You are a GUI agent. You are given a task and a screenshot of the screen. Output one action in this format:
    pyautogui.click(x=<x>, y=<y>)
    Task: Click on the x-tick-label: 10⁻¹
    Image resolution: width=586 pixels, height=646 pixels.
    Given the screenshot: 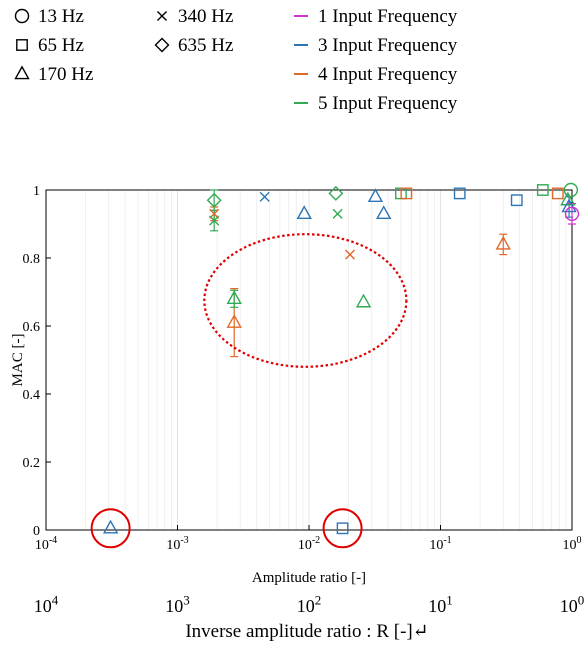 What is the action you would take?
    pyautogui.click(x=440, y=544)
    